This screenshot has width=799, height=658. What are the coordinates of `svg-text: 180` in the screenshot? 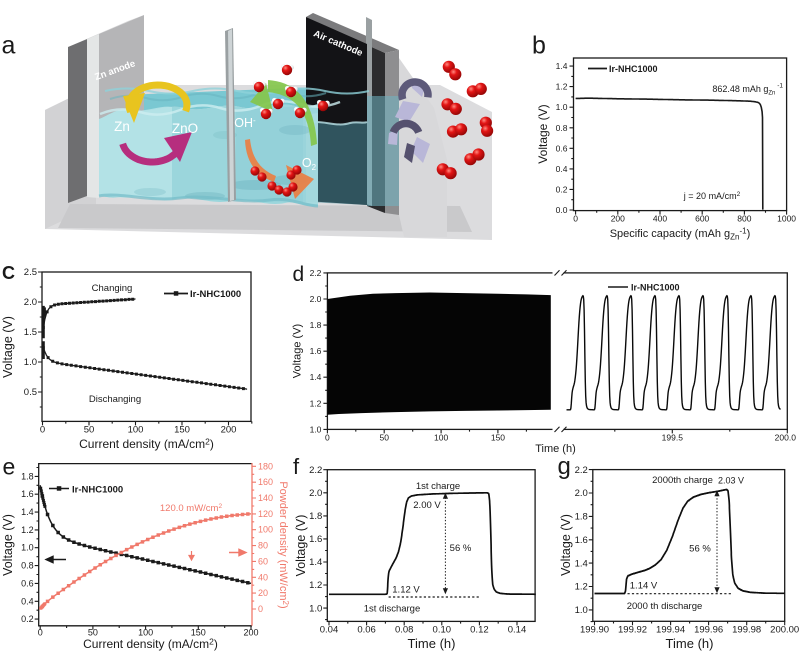 It's located at (265, 466).